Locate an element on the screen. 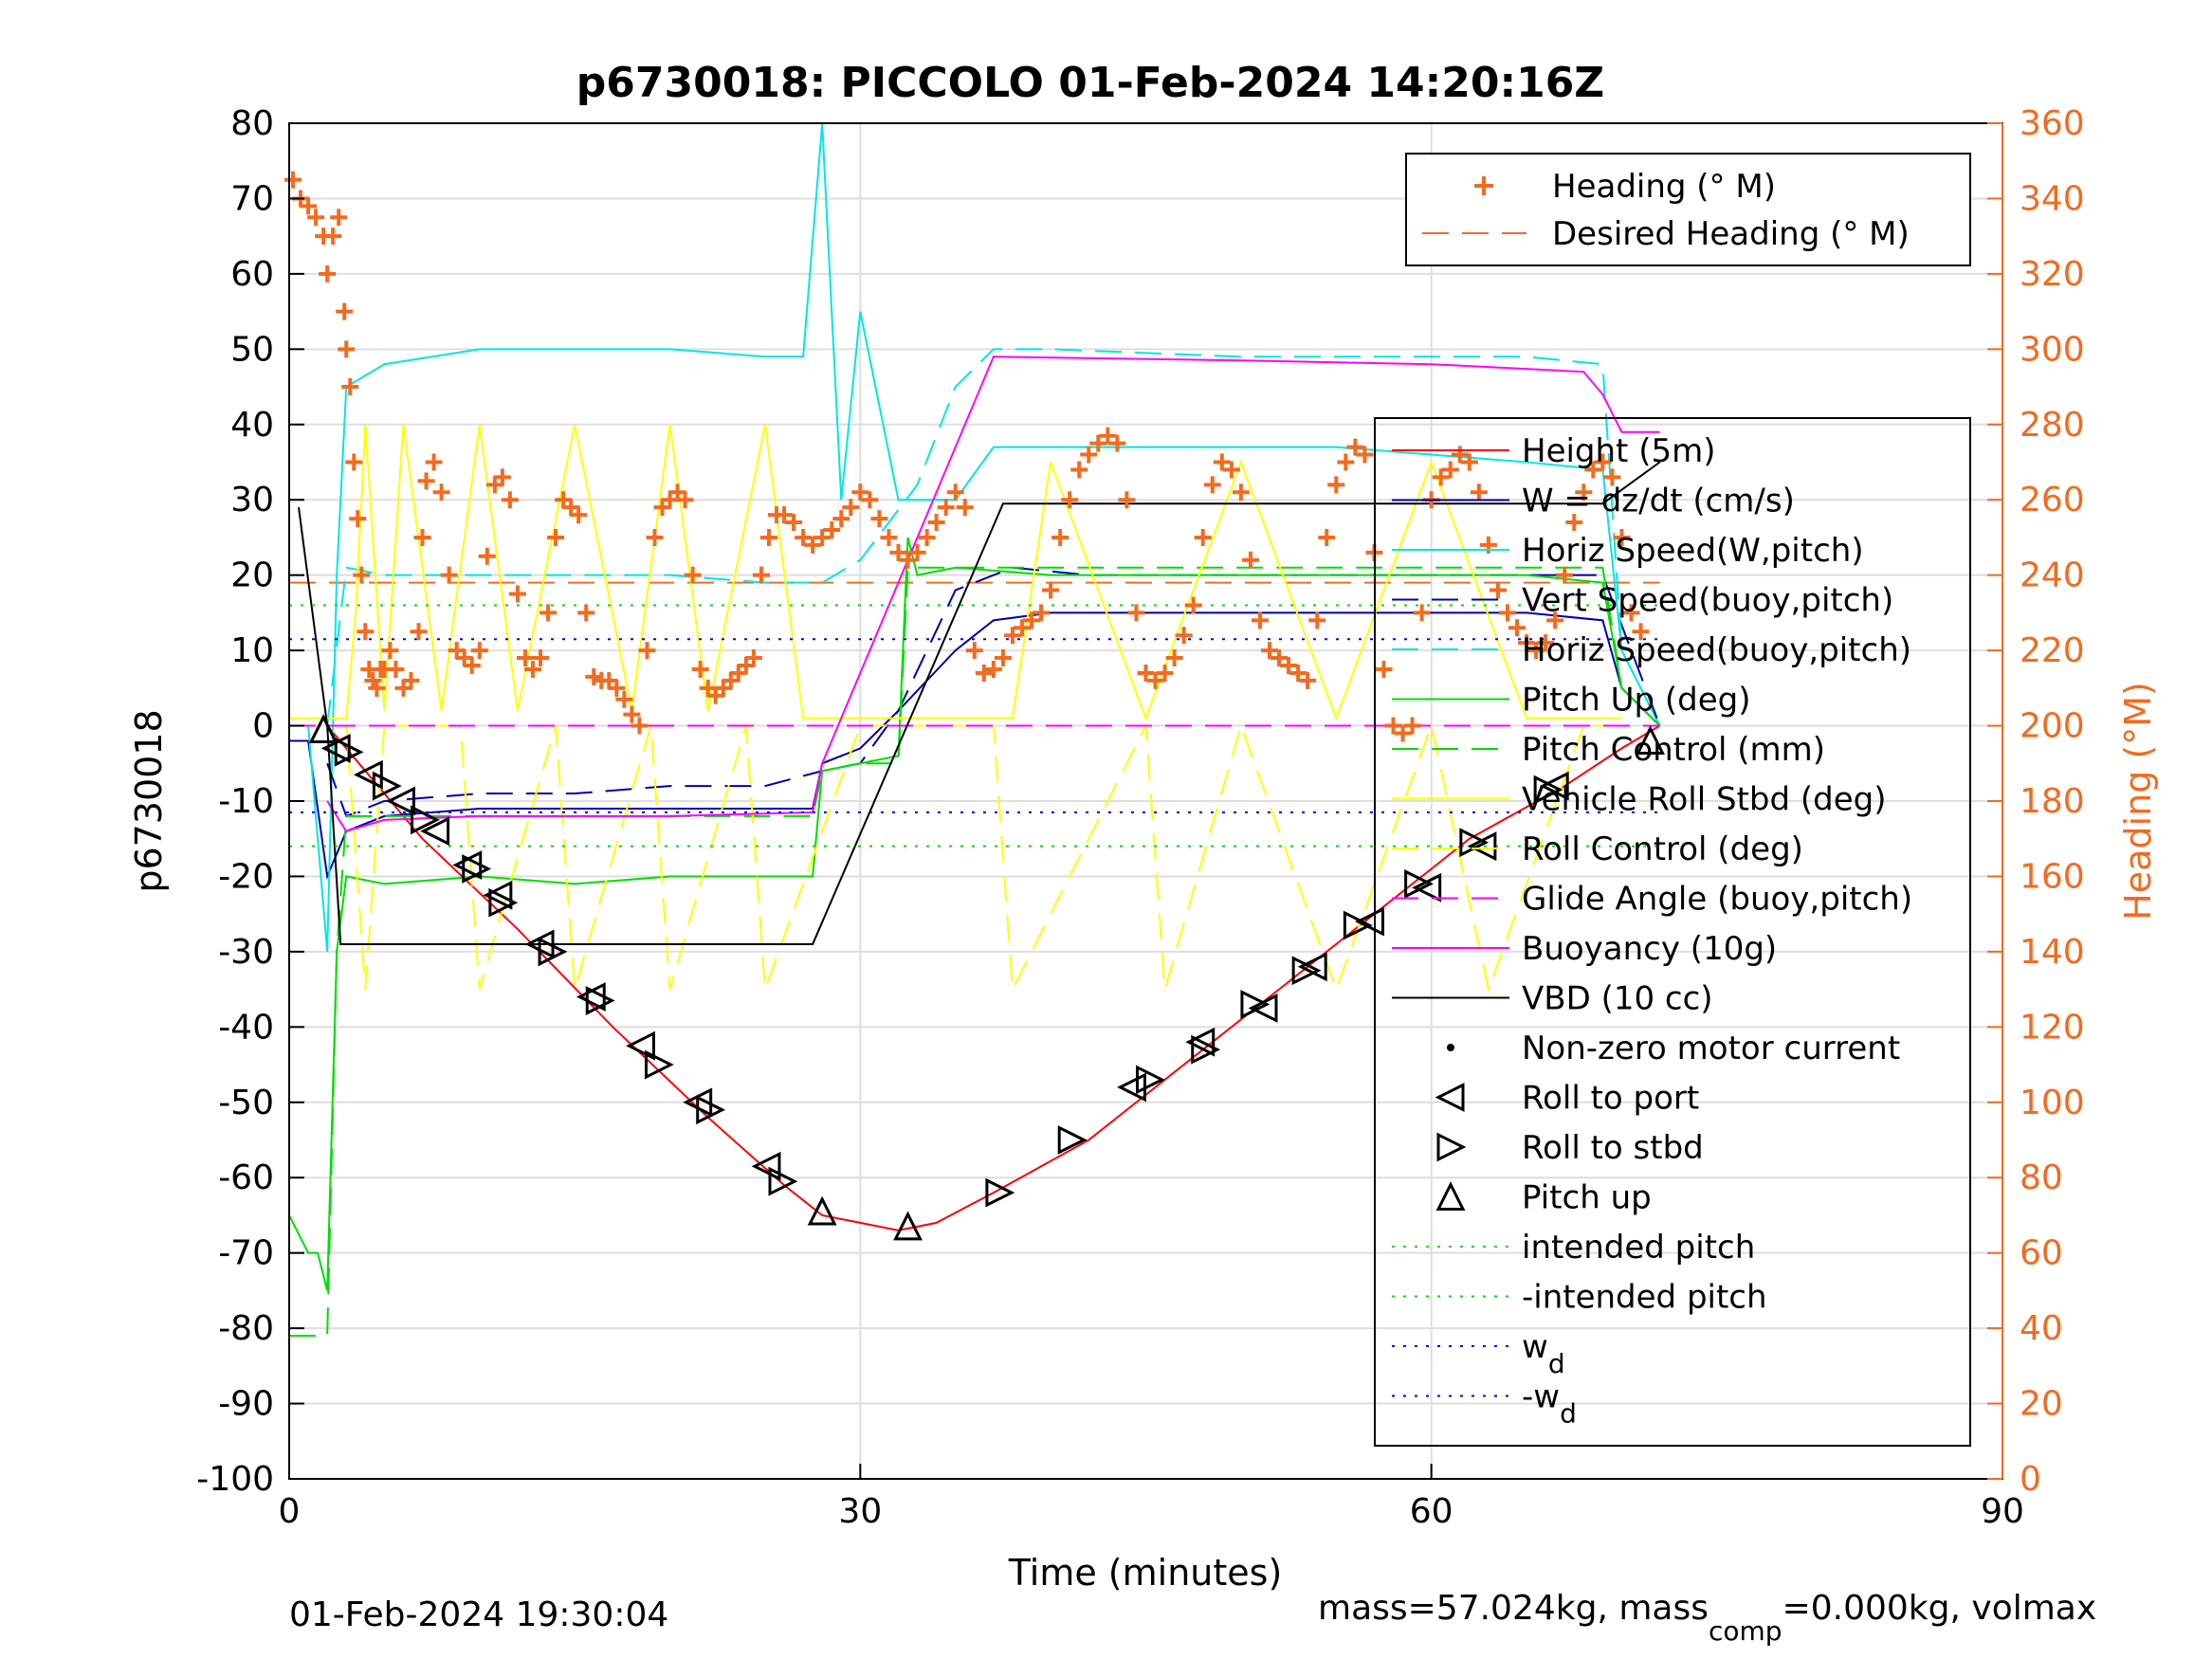 This screenshot has height=1659, width=2212. y-tick-label: 30 is located at coordinates (252, 500).